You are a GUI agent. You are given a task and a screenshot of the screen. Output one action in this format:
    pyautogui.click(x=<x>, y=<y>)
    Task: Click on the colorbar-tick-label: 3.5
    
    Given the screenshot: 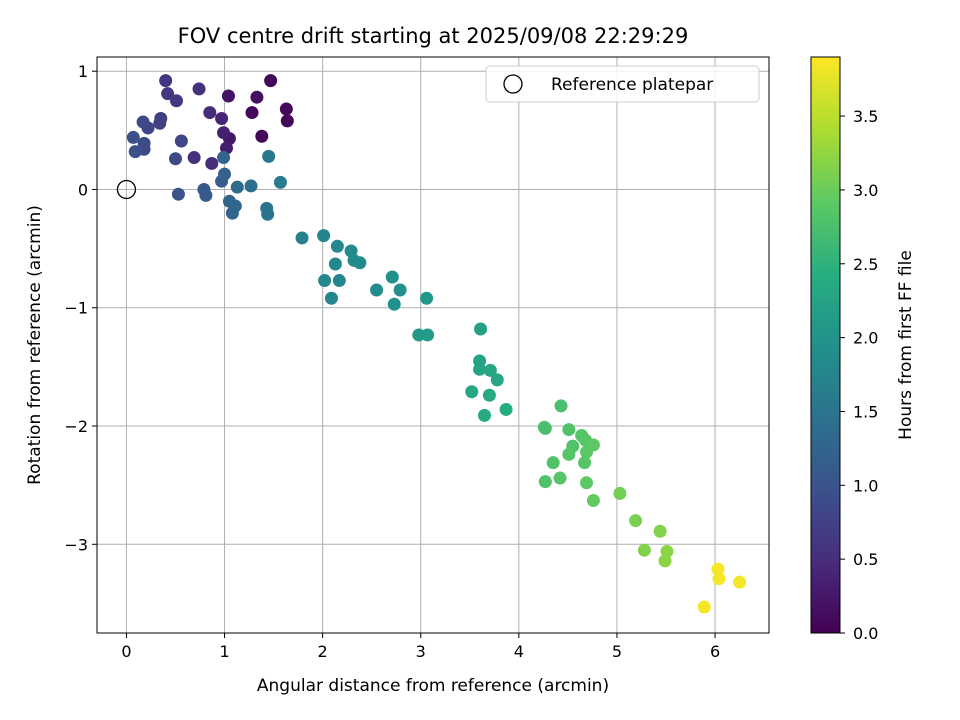 What is the action you would take?
    pyautogui.click(x=865, y=116)
    